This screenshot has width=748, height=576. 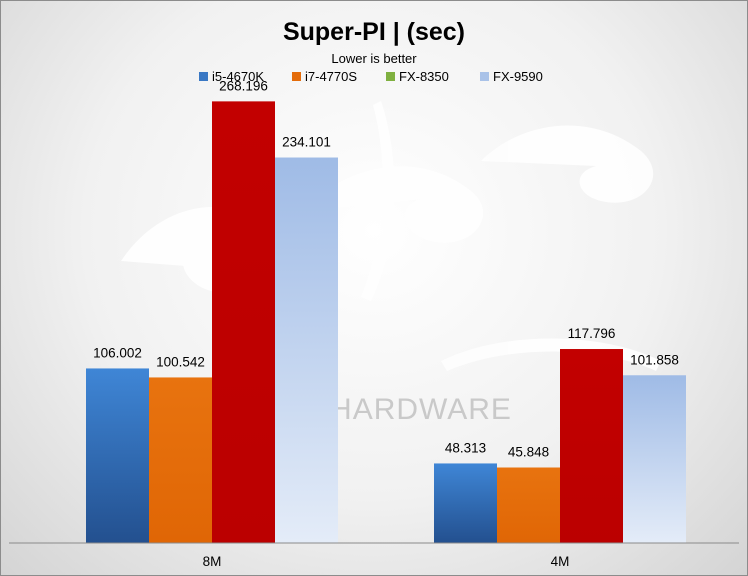 What do you see at coordinates (465, 447) in the screenshot?
I see `data-label-i5-4670k-4m: 48.313` at bounding box center [465, 447].